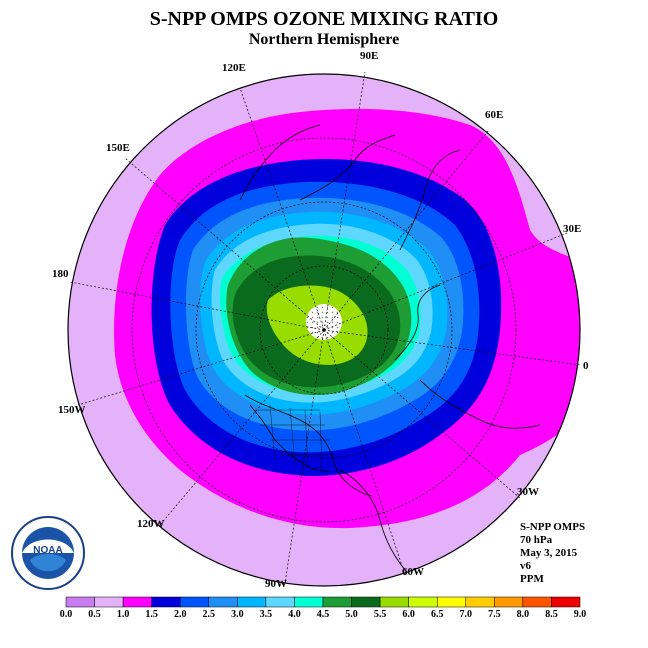 The width and height of the screenshot is (648, 648). I want to click on lon-label-90e: 90E, so click(369, 56).